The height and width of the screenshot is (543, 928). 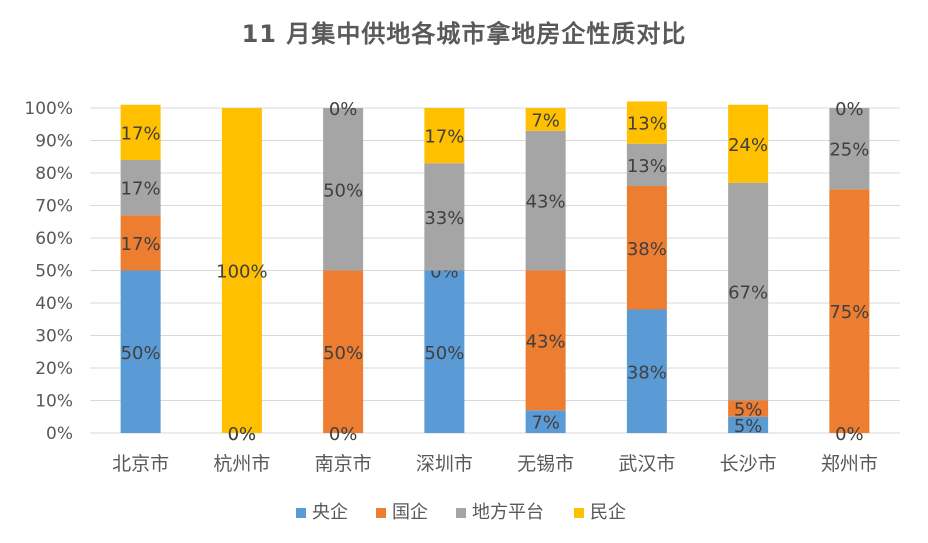 I want to click on data-label: 100%, so click(x=241, y=272).